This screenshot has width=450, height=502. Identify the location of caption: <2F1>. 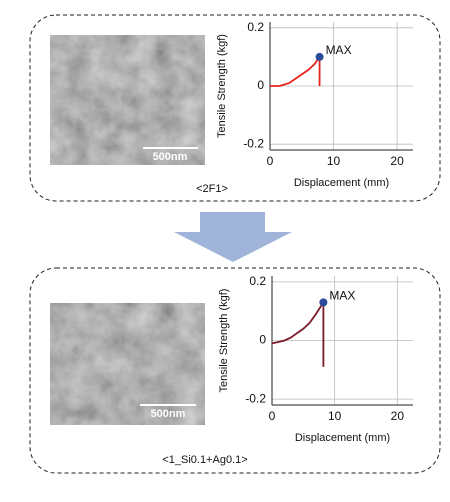
(212, 189).